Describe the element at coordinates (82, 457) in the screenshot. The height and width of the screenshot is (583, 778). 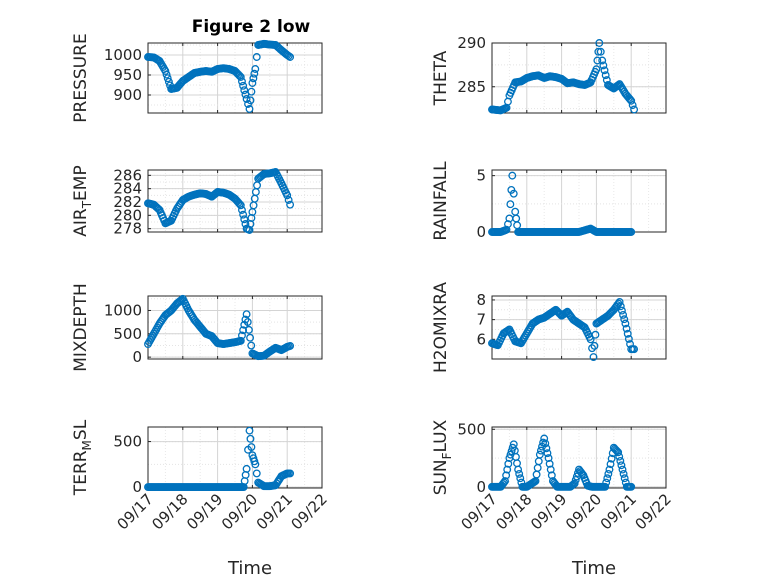
I see `y-axis-label: TERRMSL` at that location.